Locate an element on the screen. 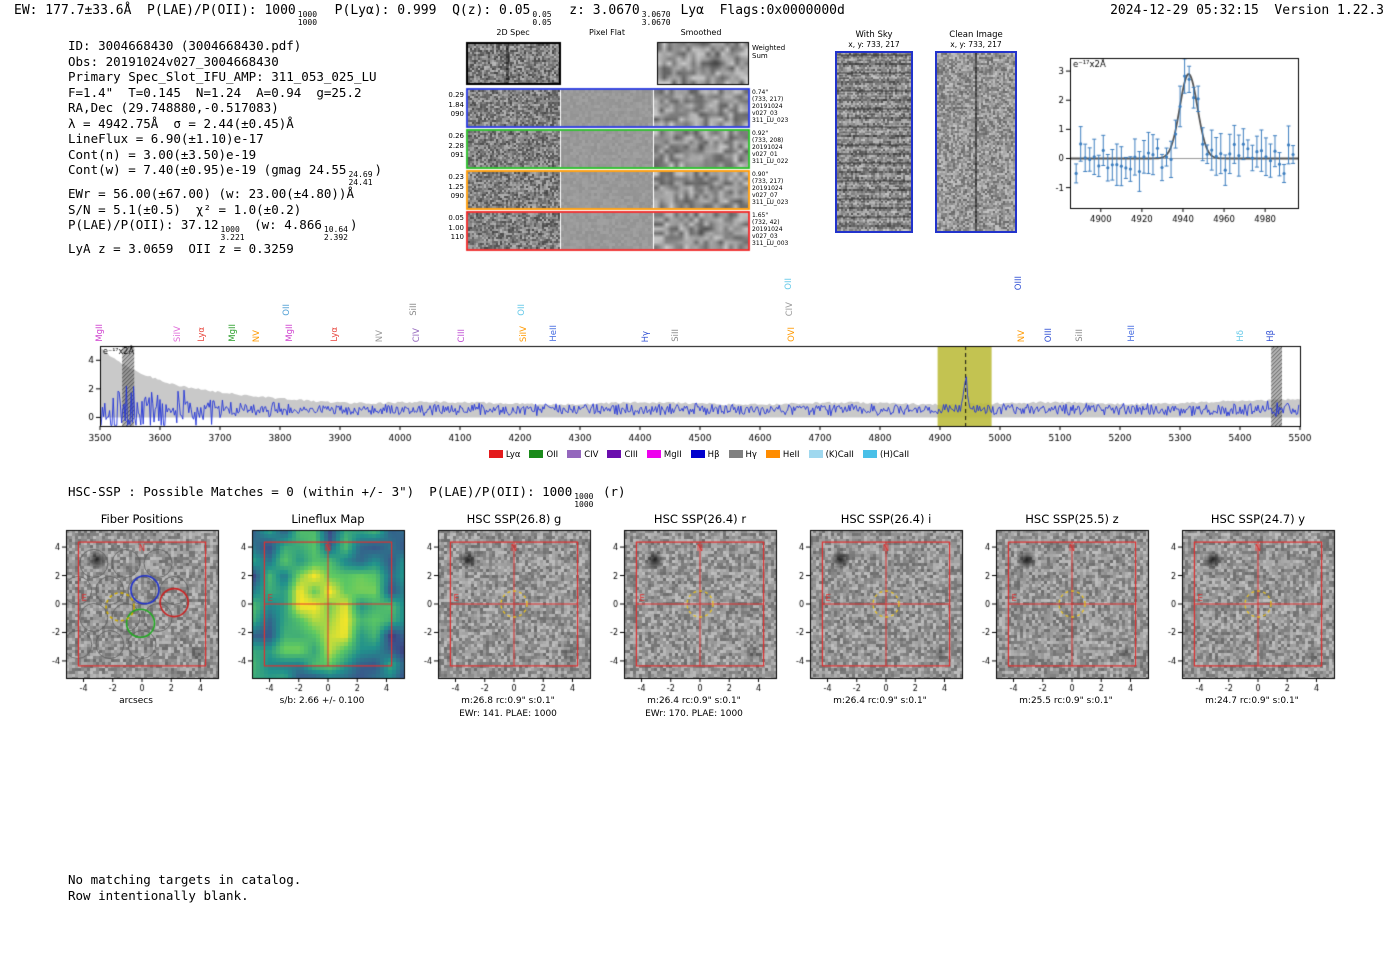 Image resolution: width=1400 pixels, height=953 pixels. stacked-fraction: 24.69 24.41 is located at coordinates (360, 178).